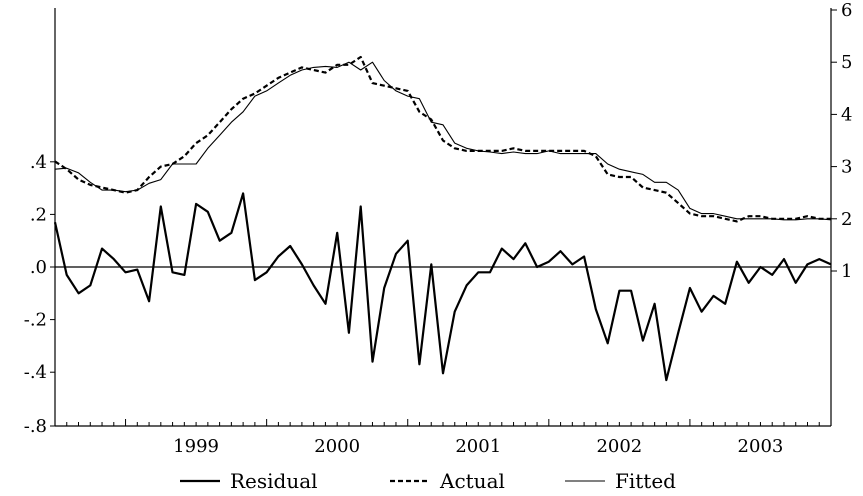  I want to click on right-tick-label: 6, so click(846, 10).